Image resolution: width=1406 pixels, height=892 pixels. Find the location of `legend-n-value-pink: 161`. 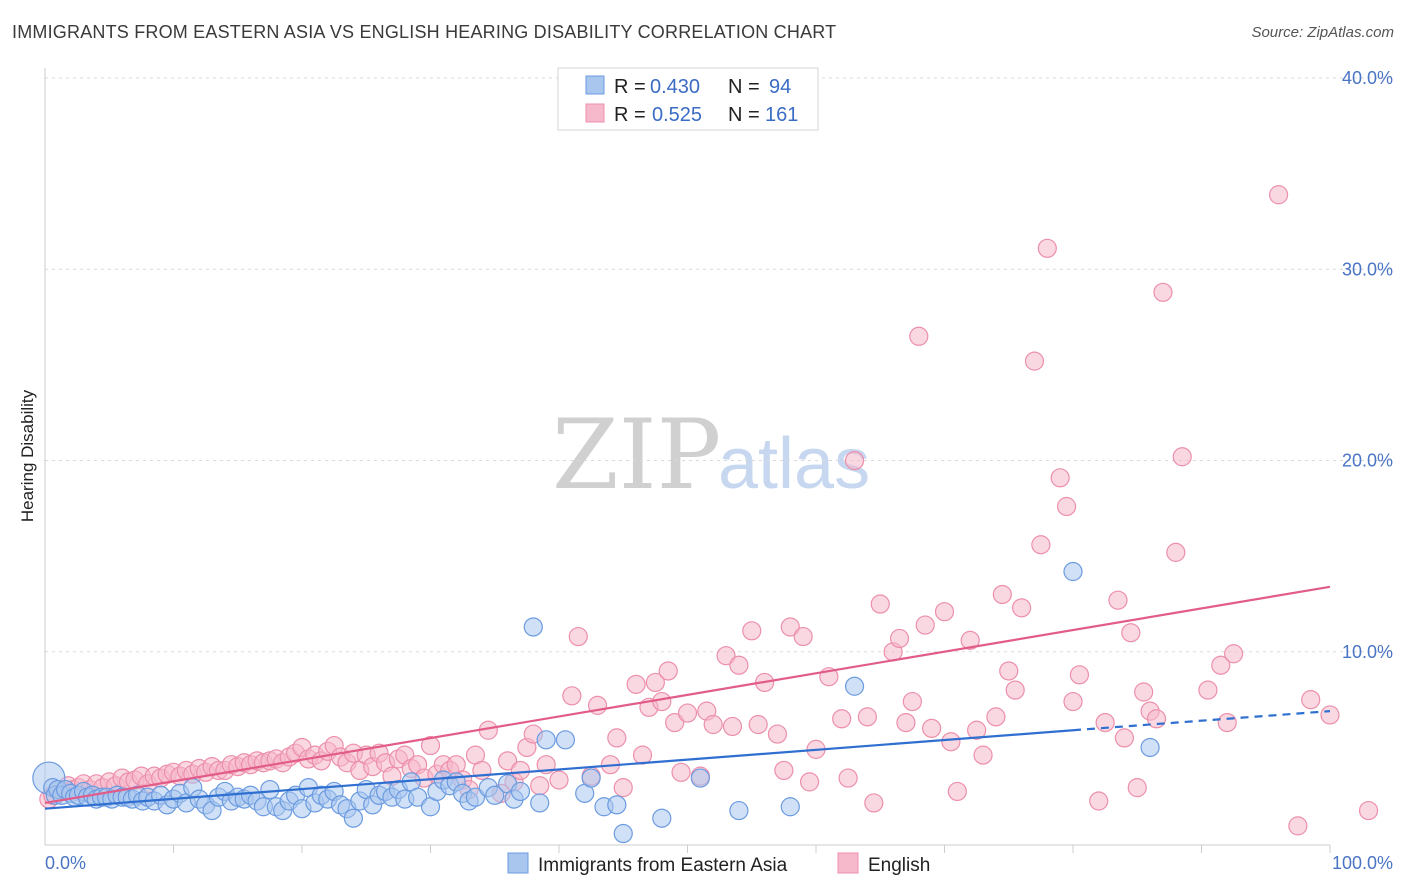

legend-n-value-pink: 161 is located at coordinates (781, 115).